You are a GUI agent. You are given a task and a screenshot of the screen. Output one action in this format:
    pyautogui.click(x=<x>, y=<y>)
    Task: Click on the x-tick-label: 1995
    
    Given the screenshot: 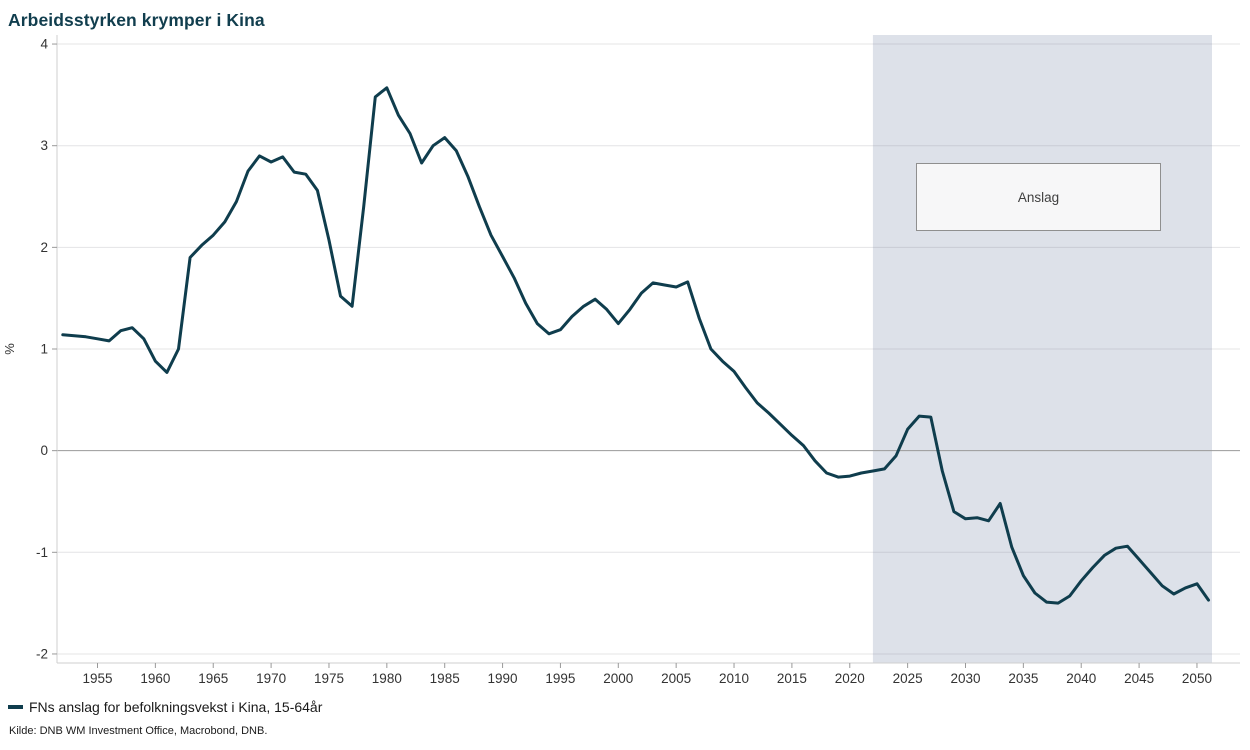 What is the action you would take?
    pyautogui.click(x=560, y=678)
    